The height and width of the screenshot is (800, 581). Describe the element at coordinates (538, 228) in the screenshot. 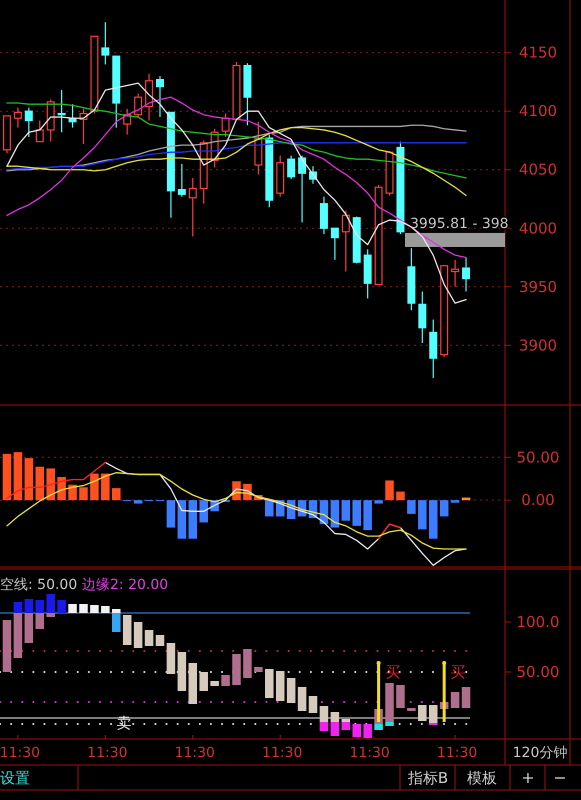

I see `y-tick-label: 4000` at that location.